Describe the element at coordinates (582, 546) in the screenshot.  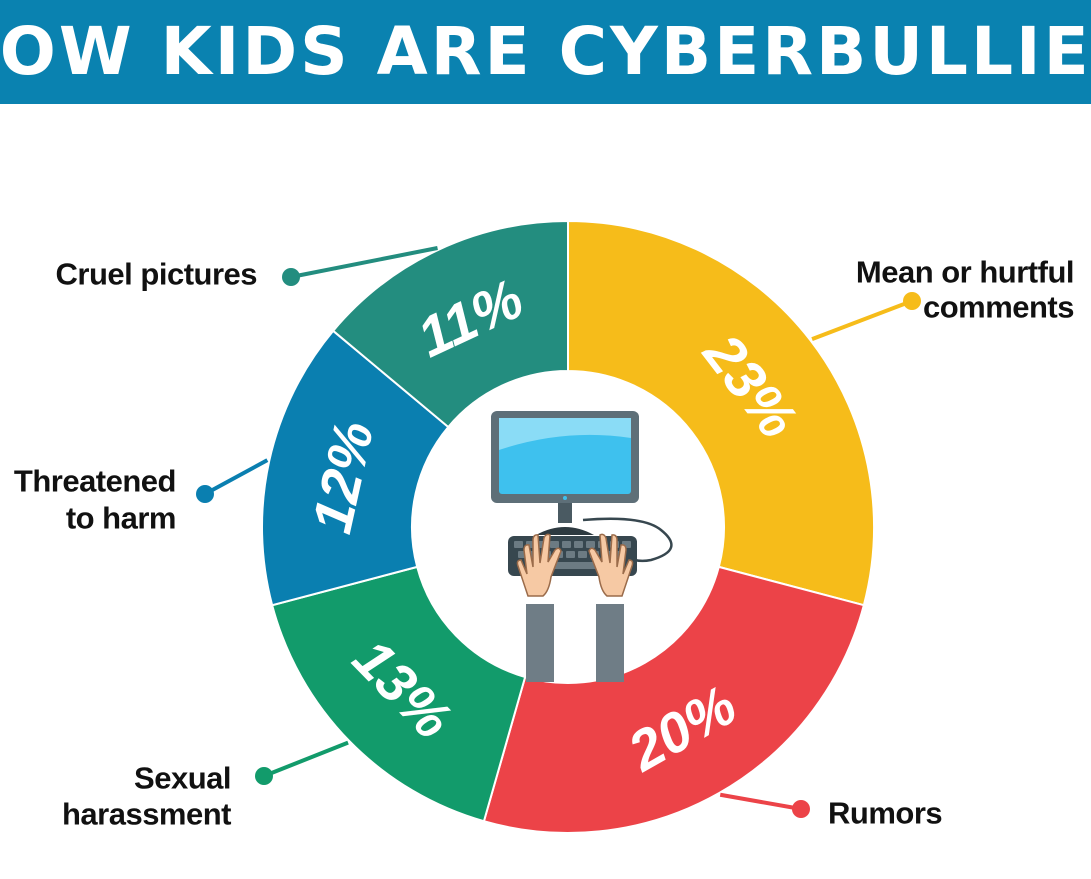
I see `computer-typing-hands-icon` at that location.